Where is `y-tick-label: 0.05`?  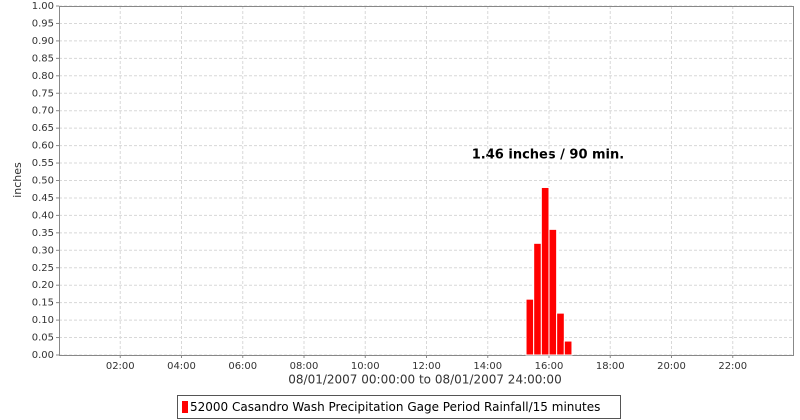 y-tick-label: 0.05 is located at coordinates (43, 338).